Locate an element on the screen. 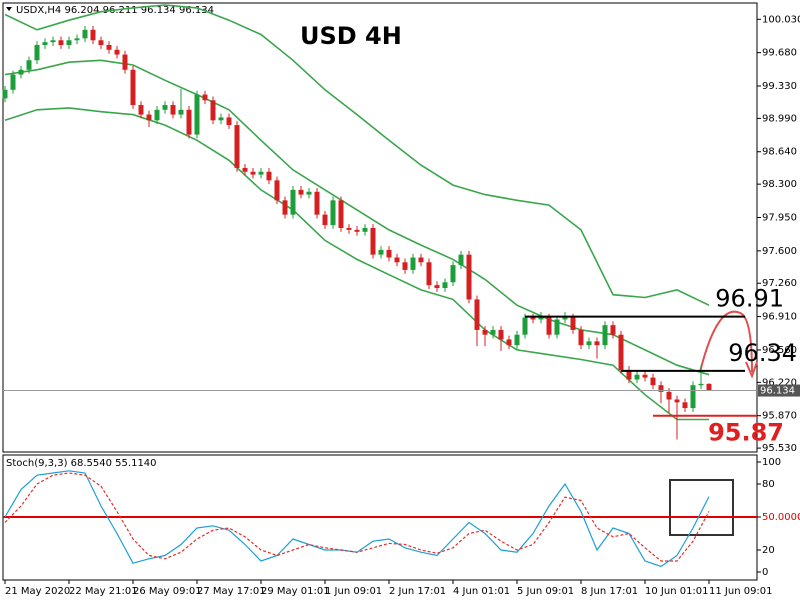 The width and height of the screenshot is (800, 604). y-tick-label: 100 is located at coordinates (771, 462).